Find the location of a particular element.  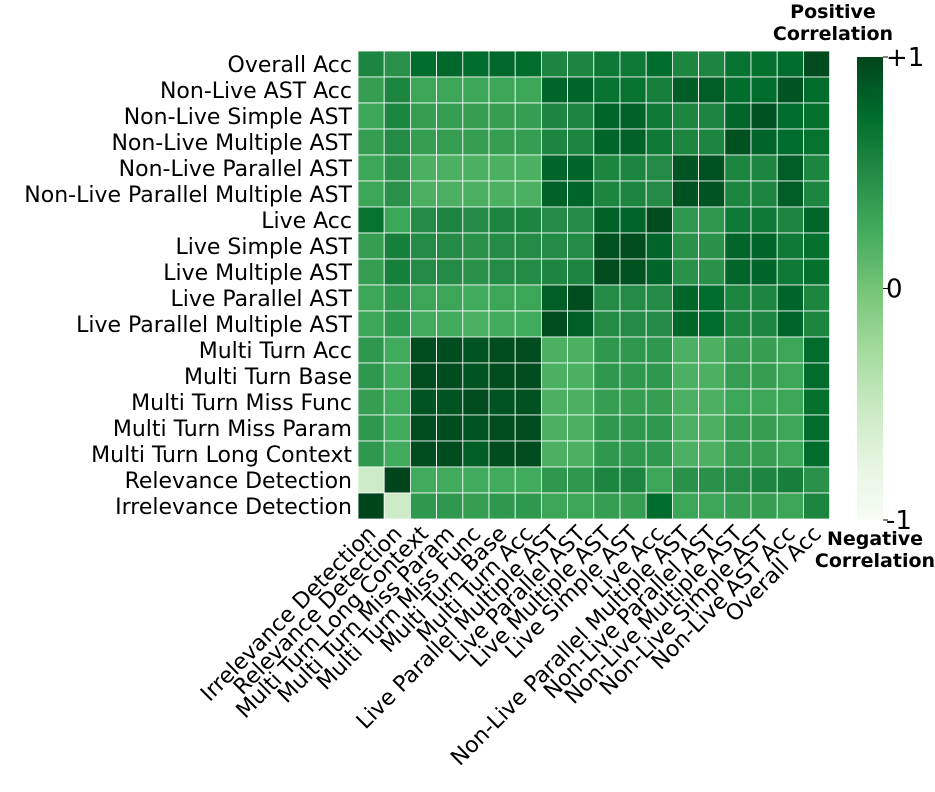

row-label: Live Parallel Multiple AST is located at coordinates (214, 325).